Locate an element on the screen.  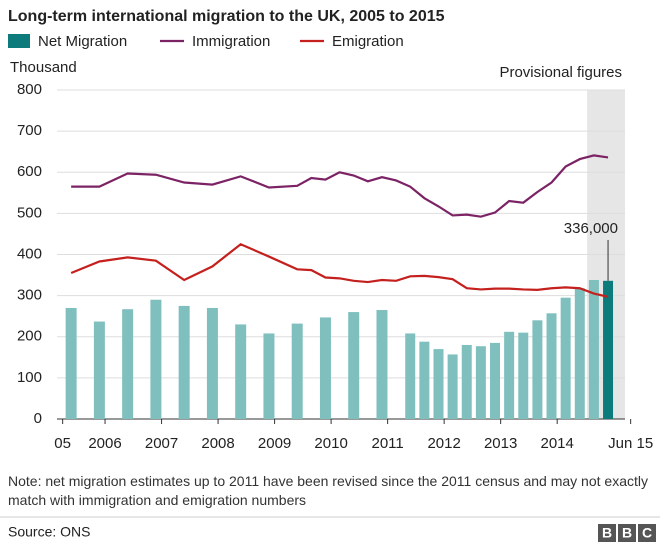
y-tick-label: 500 is located at coordinates (29, 212).